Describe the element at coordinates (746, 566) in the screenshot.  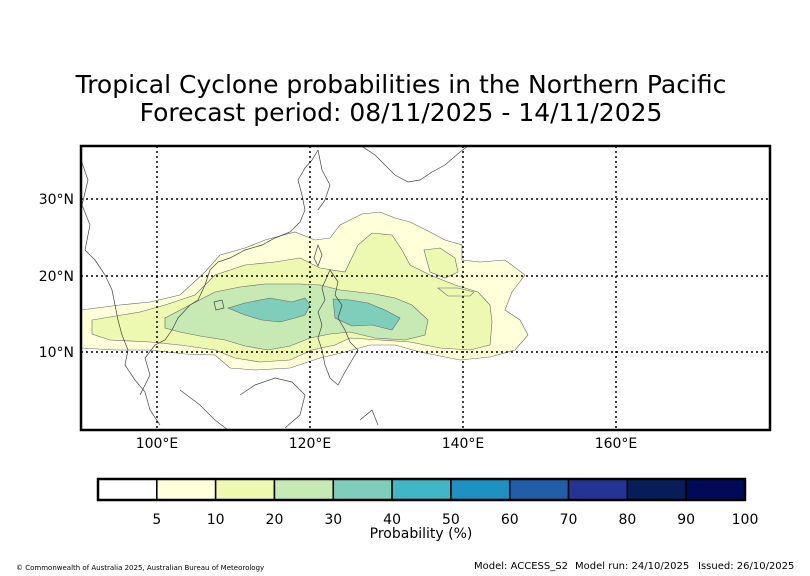
I see `issued-date: Issued: 26/10/2025` at that location.